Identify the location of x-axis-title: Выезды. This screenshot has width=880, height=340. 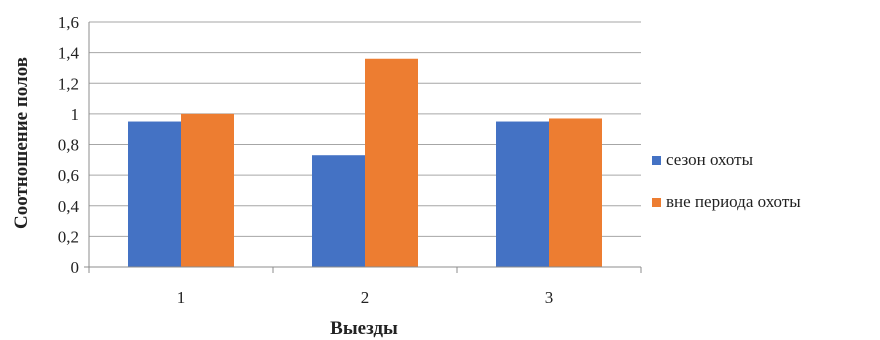
(364, 328).